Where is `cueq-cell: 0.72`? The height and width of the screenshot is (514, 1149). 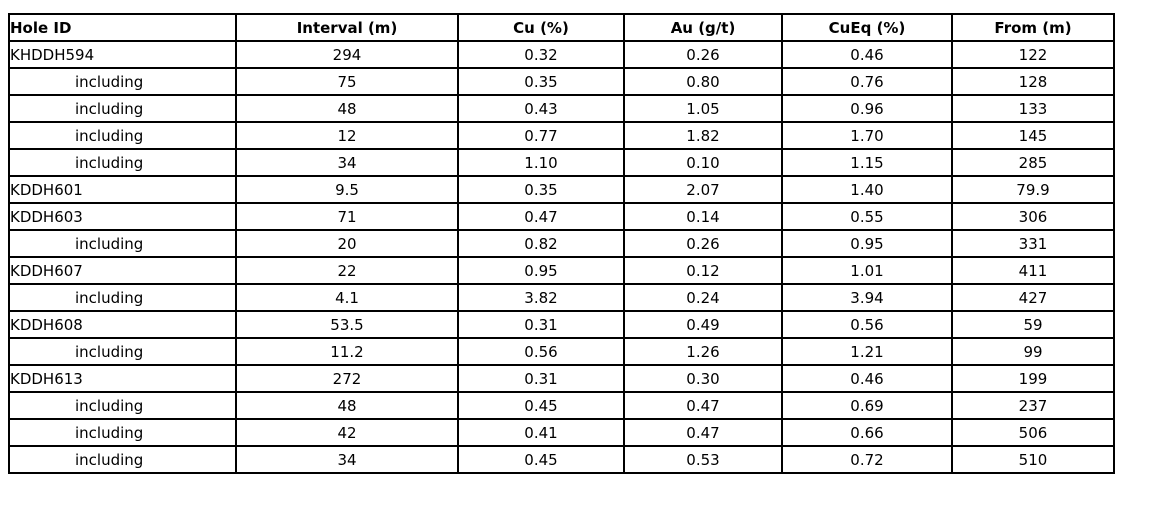 cueq-cell: 0.72 is located at coordinates (867, 459).